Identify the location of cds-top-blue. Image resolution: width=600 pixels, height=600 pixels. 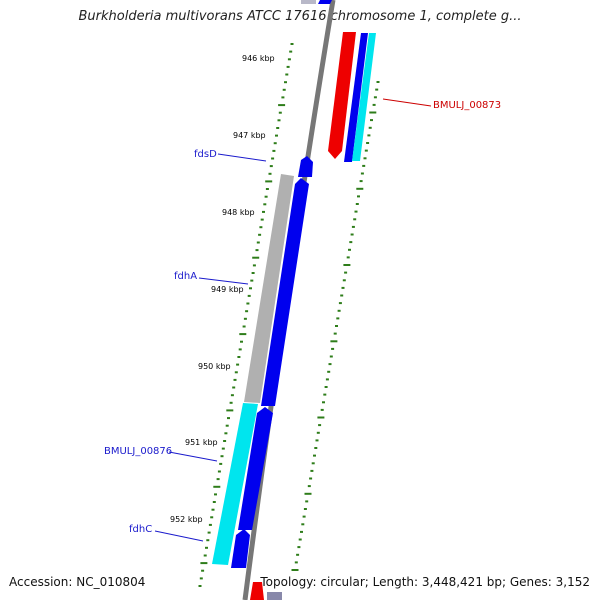
(325, 2).